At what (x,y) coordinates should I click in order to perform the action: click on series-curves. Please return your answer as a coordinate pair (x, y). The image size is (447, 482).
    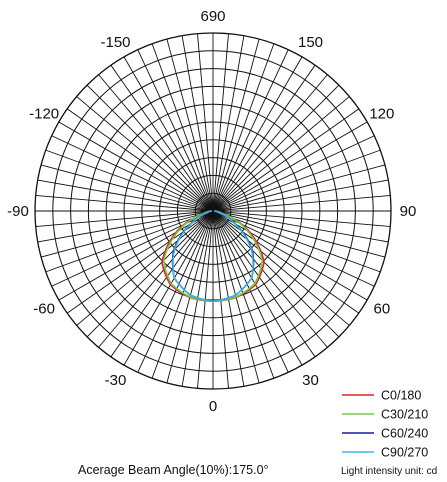
    Looking at the image, I should click on (213, 256).